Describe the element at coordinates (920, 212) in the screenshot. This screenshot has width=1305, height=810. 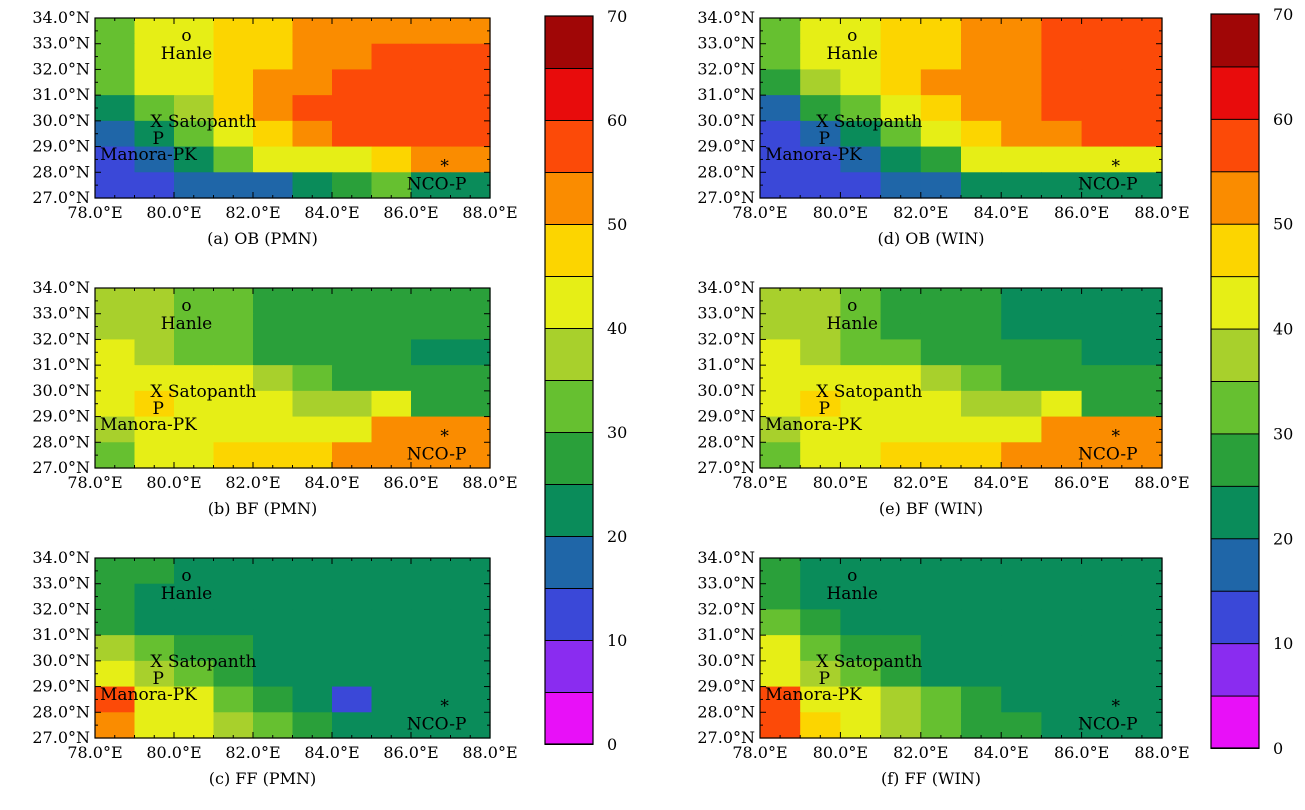
I see `x-tick-label: 82.0°E` at that location.